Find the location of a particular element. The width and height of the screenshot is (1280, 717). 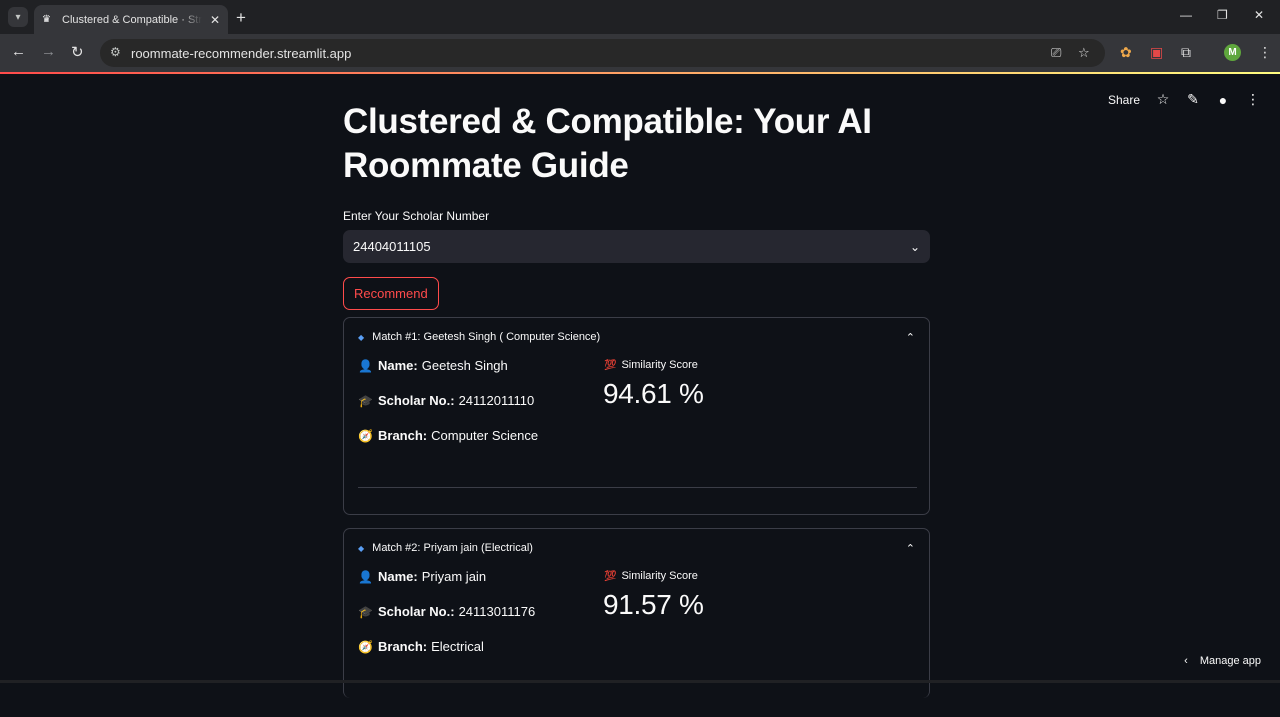

close-window-icon: ✕ is located at coordinates (1259, 15).